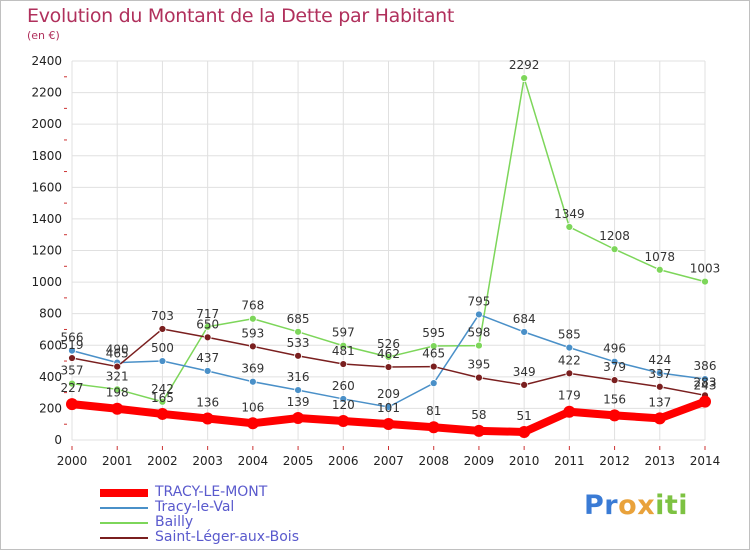 This screenshot has width=750, height=550. I want to click on data-label: 465, so click(433, 354).